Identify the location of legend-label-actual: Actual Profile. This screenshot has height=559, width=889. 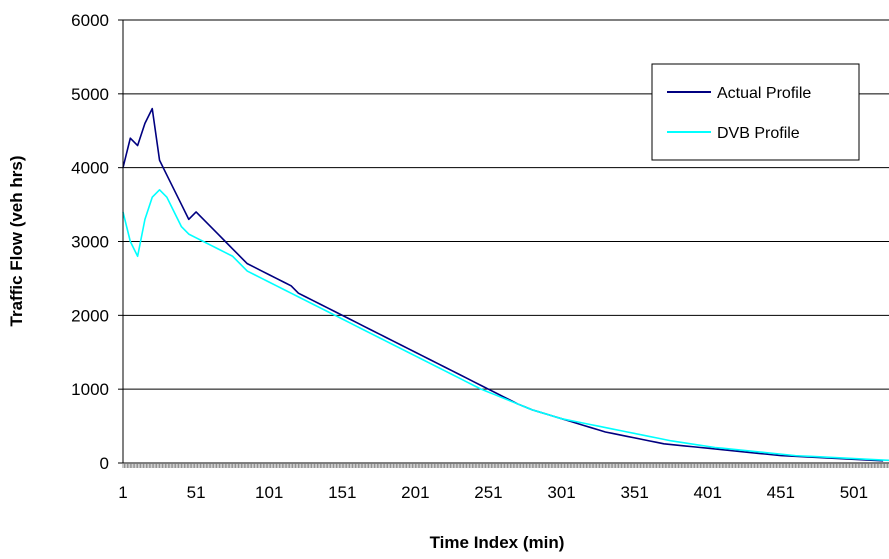
(764, 93).